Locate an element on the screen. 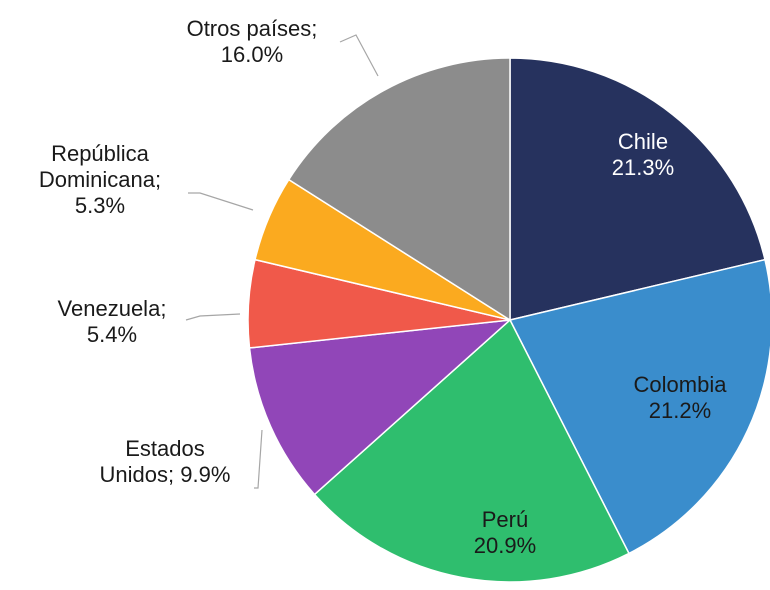 The width and height of the screenshot is (770, 590). value-label: 16.0% is located at coordinates (252, 54).